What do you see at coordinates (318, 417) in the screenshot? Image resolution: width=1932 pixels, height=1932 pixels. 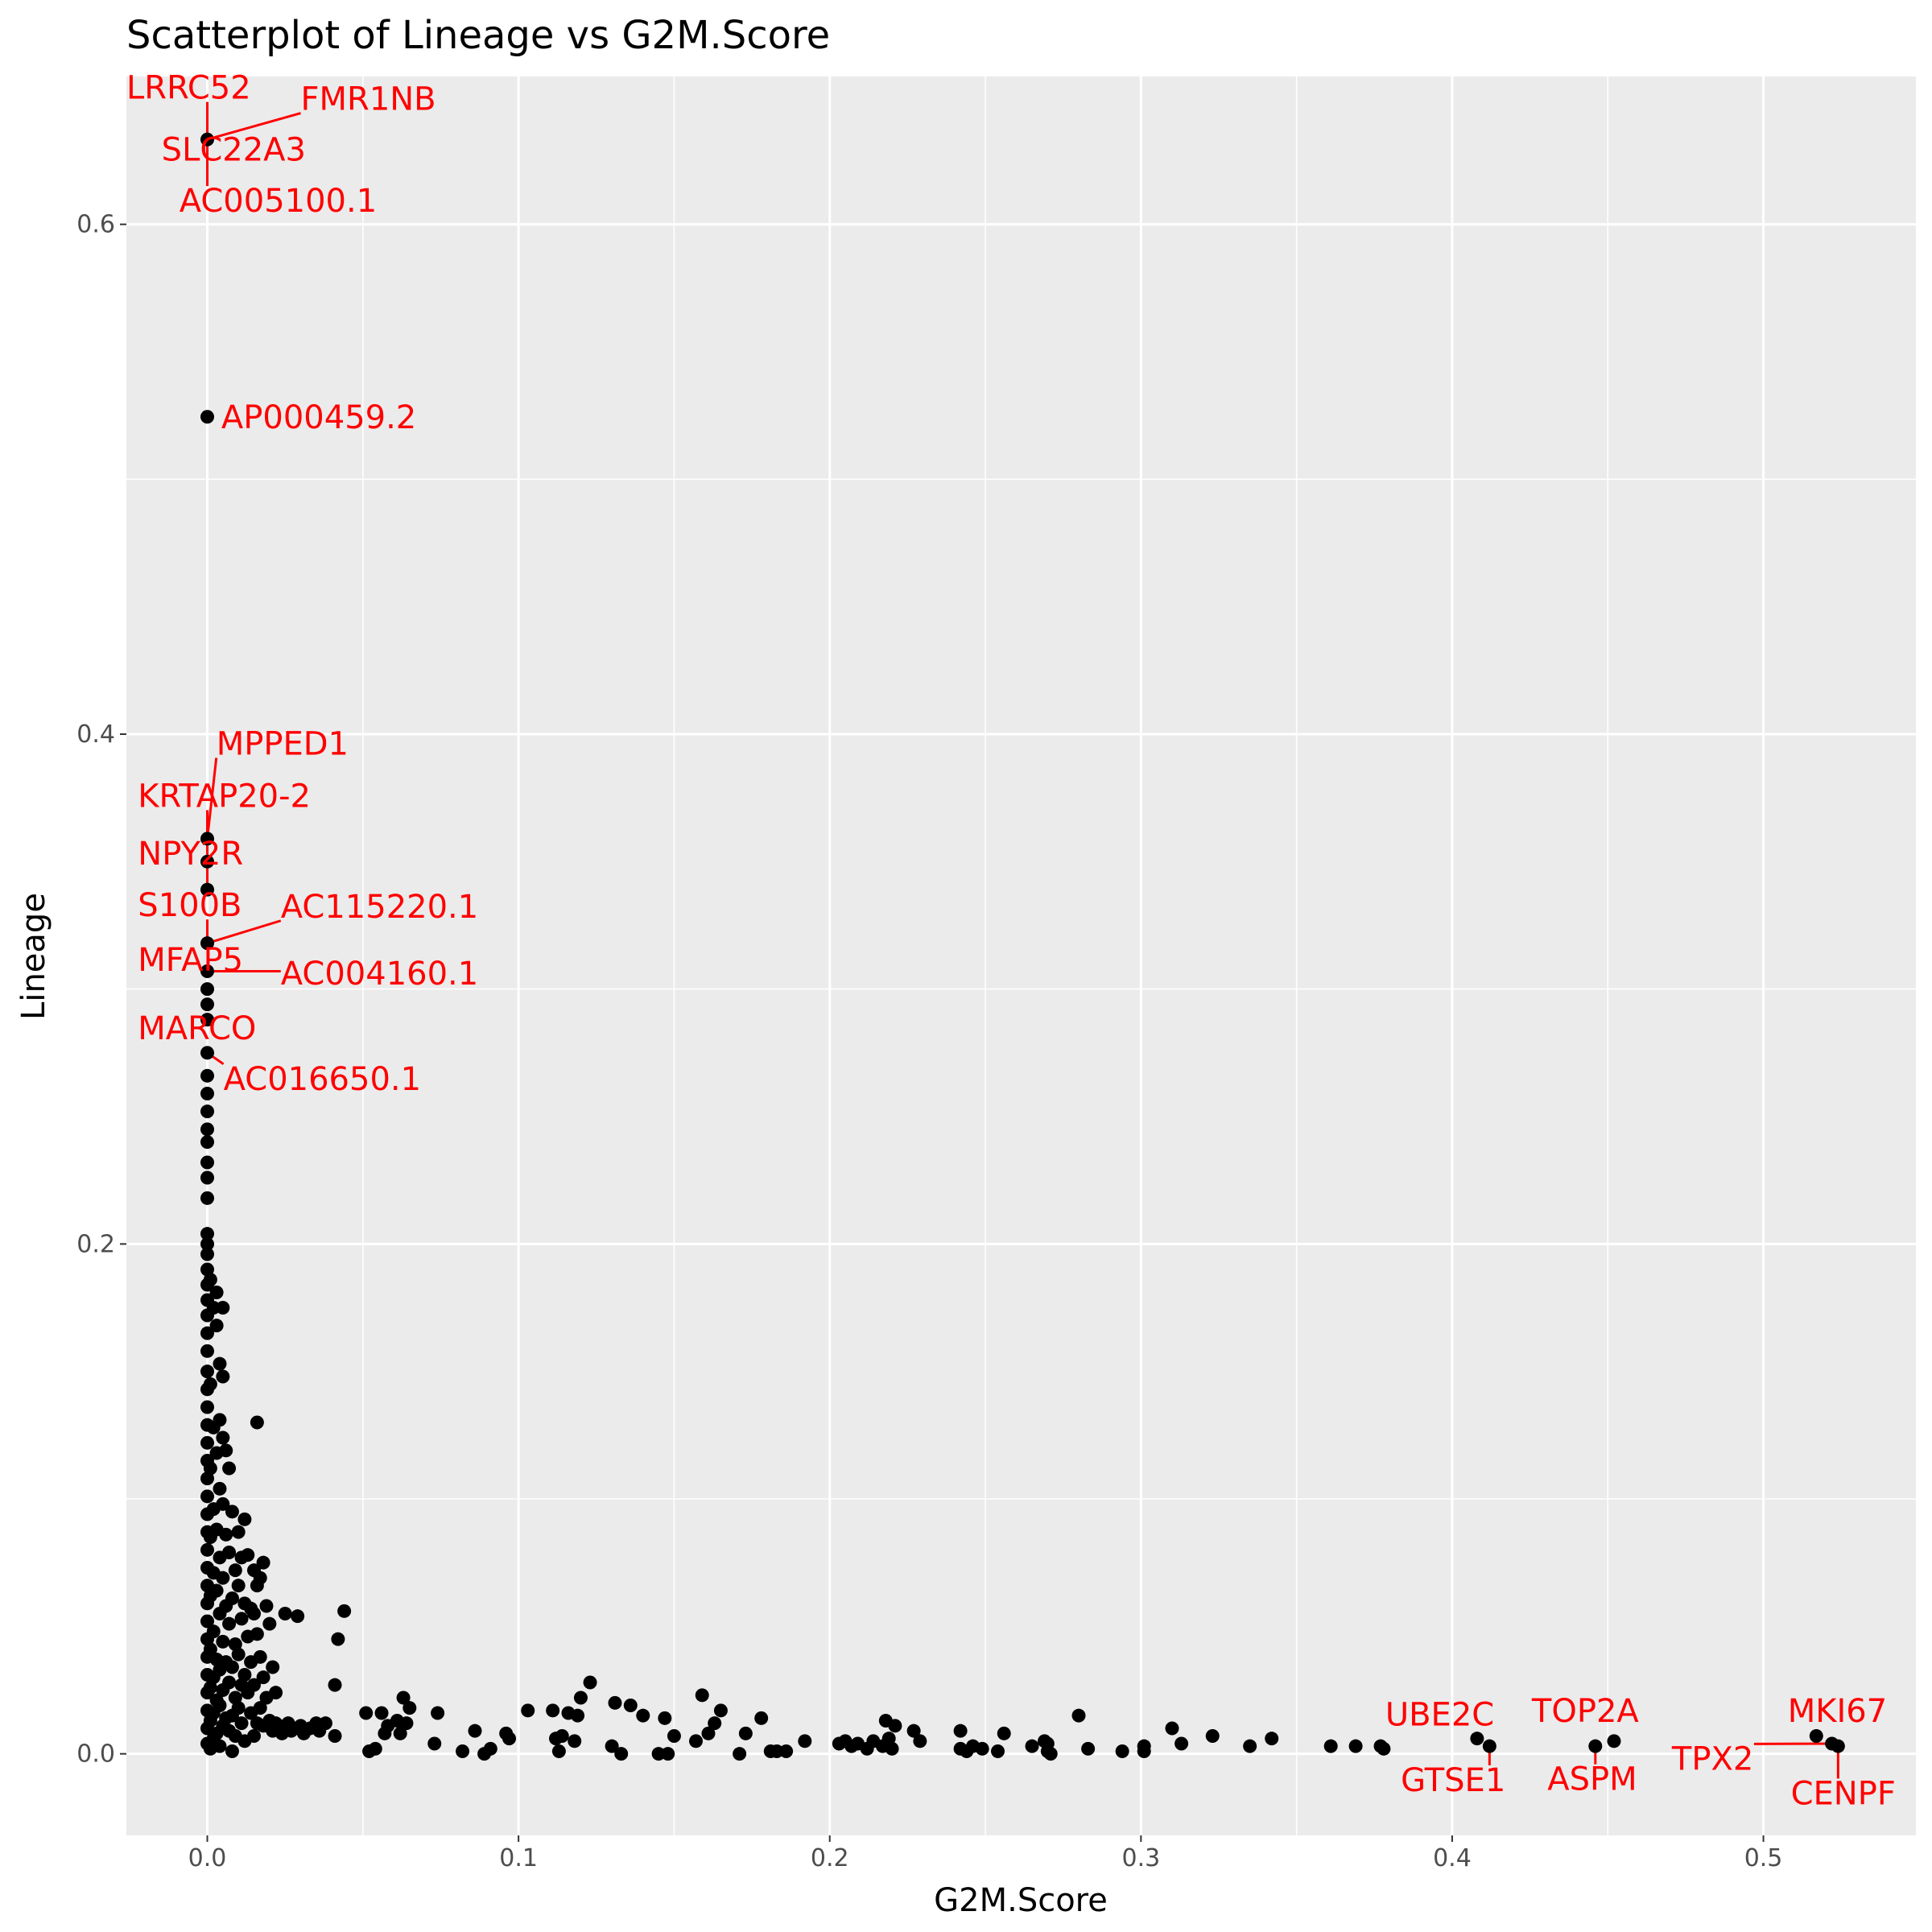 I see `annotation-label: AP000459.2` at bounding box center [318, 417].